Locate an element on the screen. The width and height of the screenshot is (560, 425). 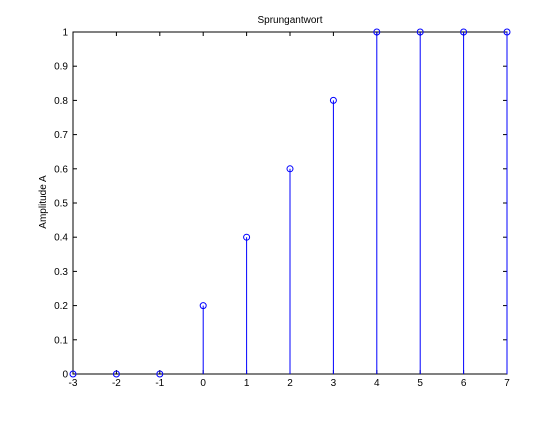
x-tick-label: 1 is located at coordinates (247, 383).